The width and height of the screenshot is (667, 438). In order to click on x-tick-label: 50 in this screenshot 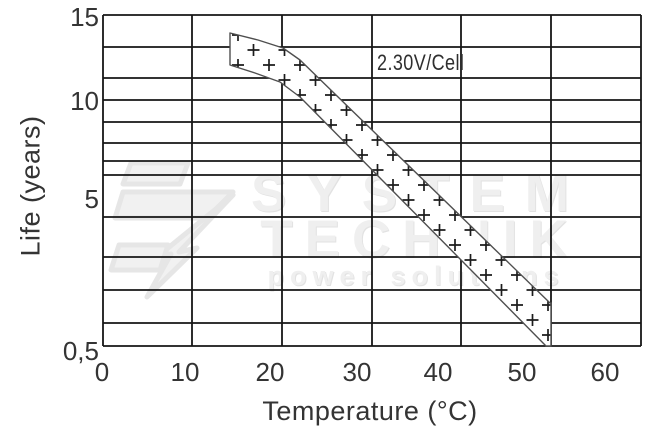, I will do `click(522, 372)`.